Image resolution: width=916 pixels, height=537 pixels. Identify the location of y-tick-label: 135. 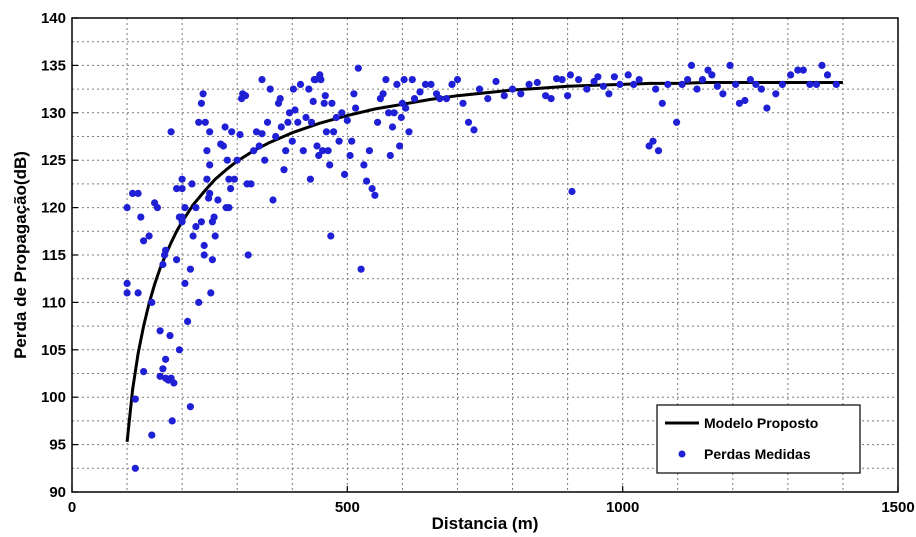
(53, 65).